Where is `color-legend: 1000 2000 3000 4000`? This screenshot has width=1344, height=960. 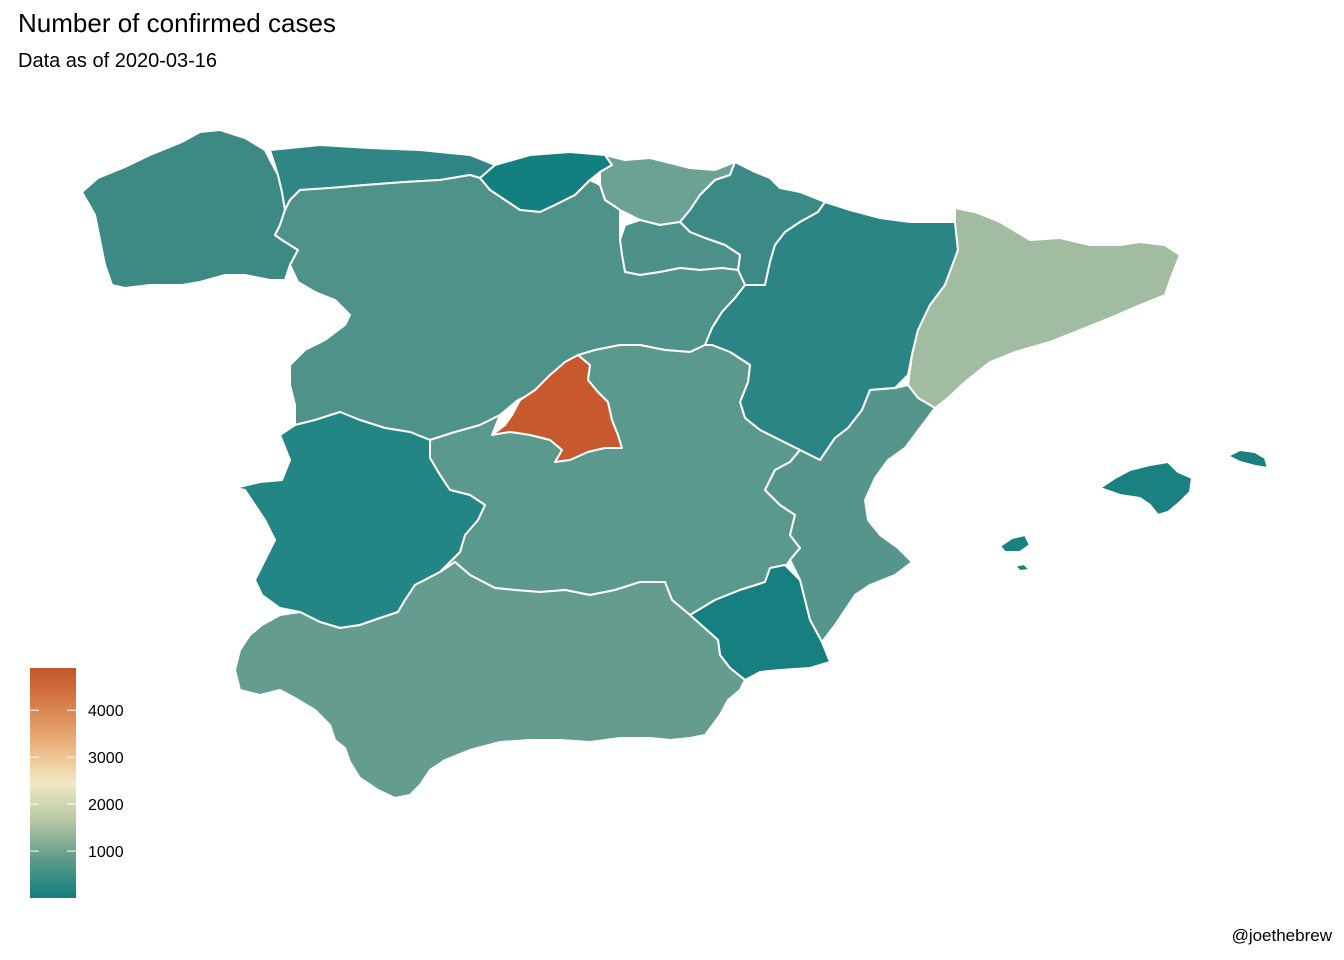 color-legend: 1000 2000 3000 4000 is located at coordinates (77, 783).